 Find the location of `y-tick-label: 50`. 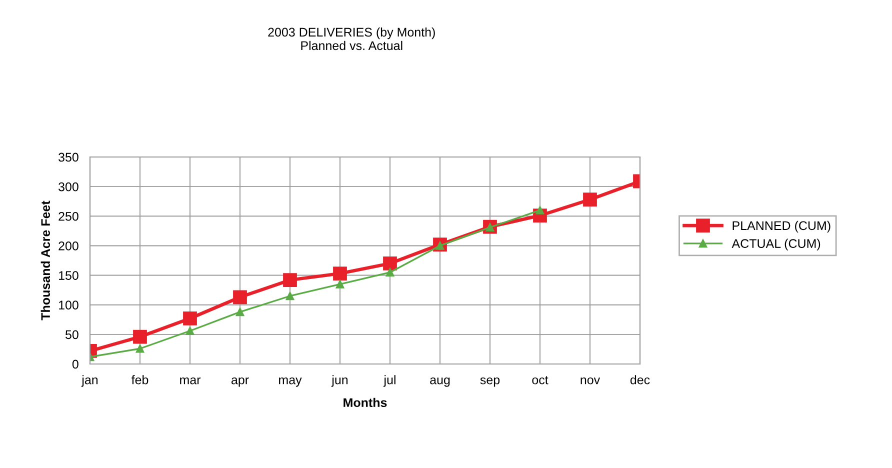

y-tick-label: 50 is located at coordinates (71, 335).